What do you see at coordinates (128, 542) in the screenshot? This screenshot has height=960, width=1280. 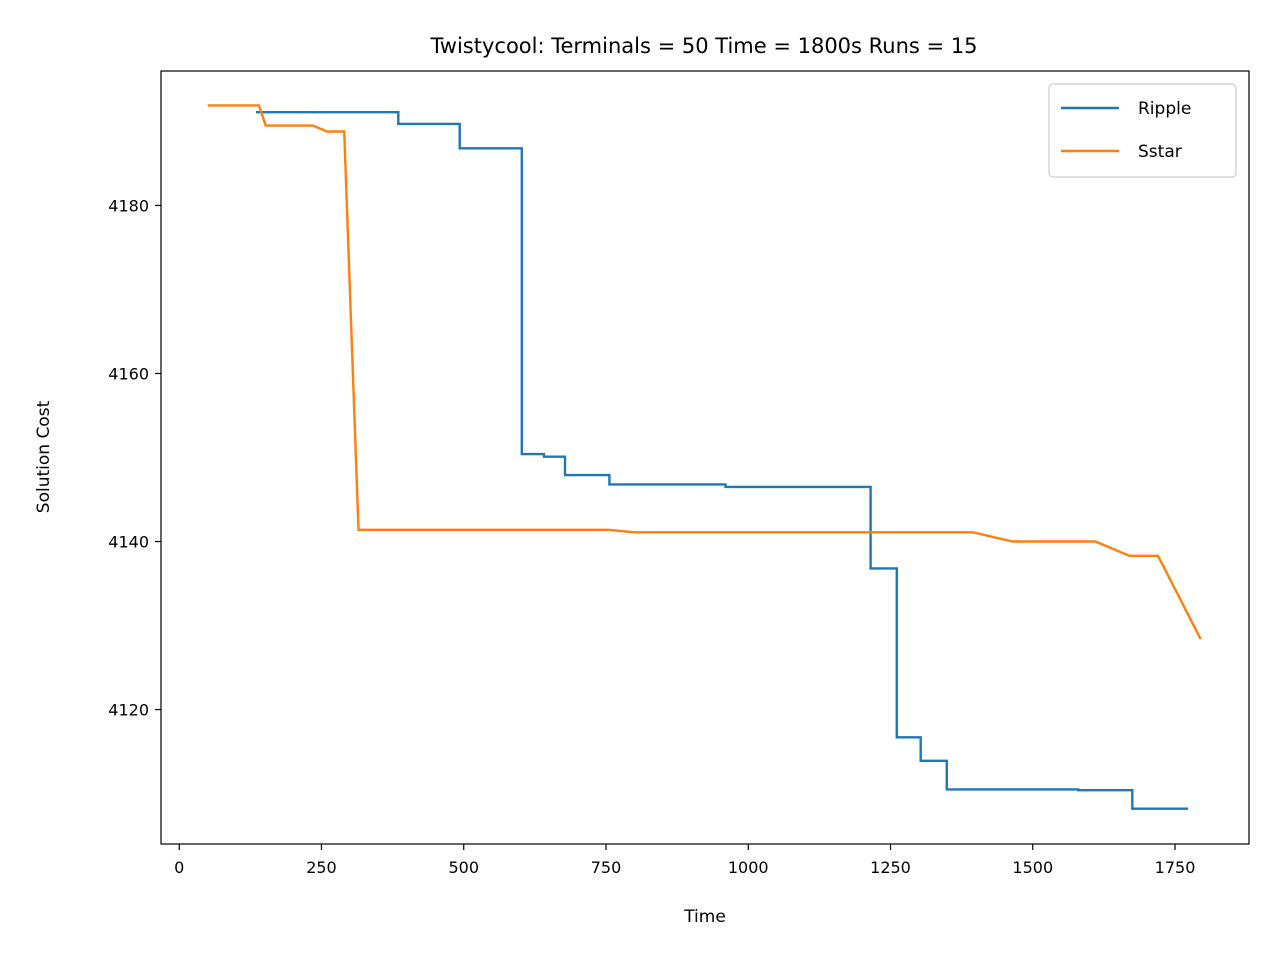 I see `y-tick-label: 4140` at bounding box center [128, 542].